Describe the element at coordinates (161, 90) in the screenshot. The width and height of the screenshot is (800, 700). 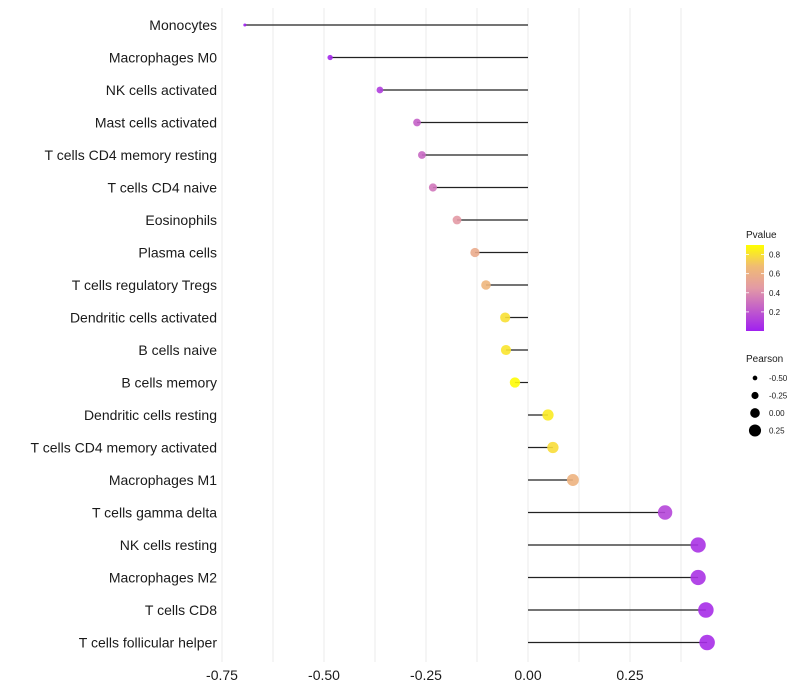
I see `category-label: NK cells activated` at that location.